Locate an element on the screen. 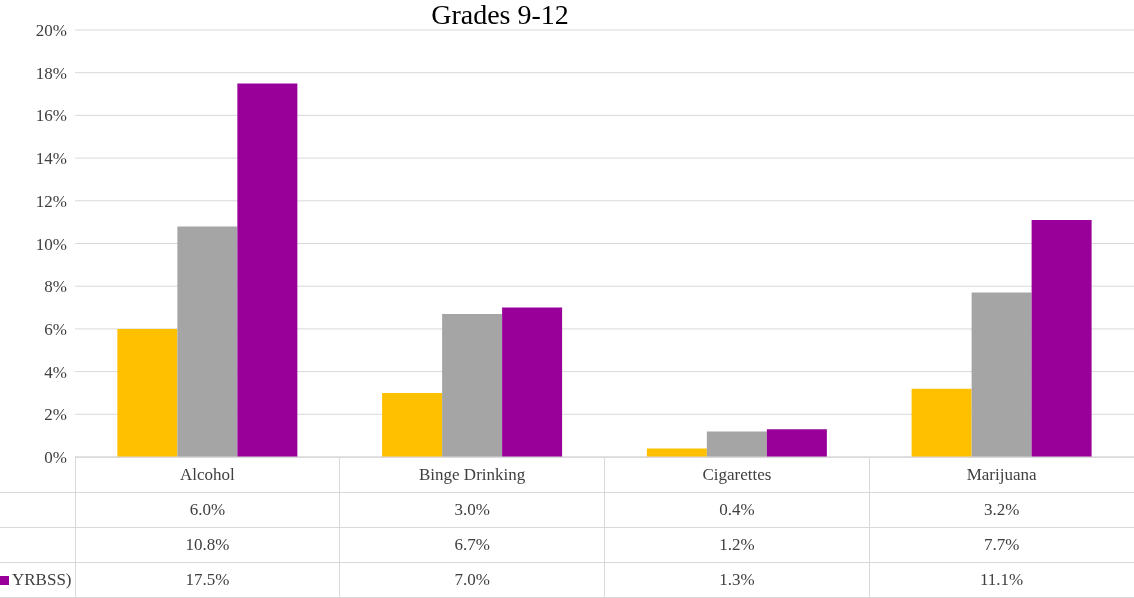  y-tick-label: 10% is located at coordinates (51, 244).